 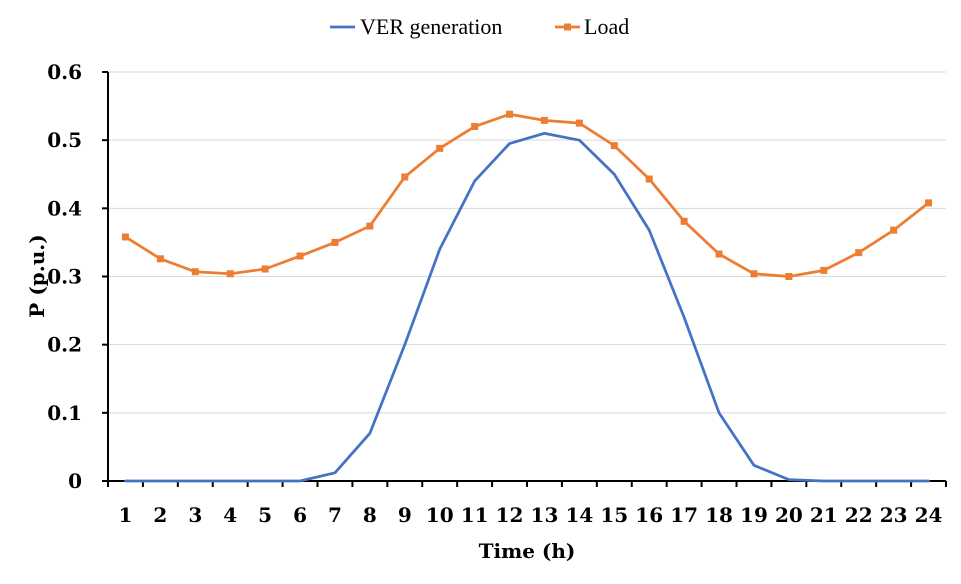 What do you see at coordinates (64, 208) in the screenshot?
I see `y-tick-label: 0.4` at bounding box center [64, 208].